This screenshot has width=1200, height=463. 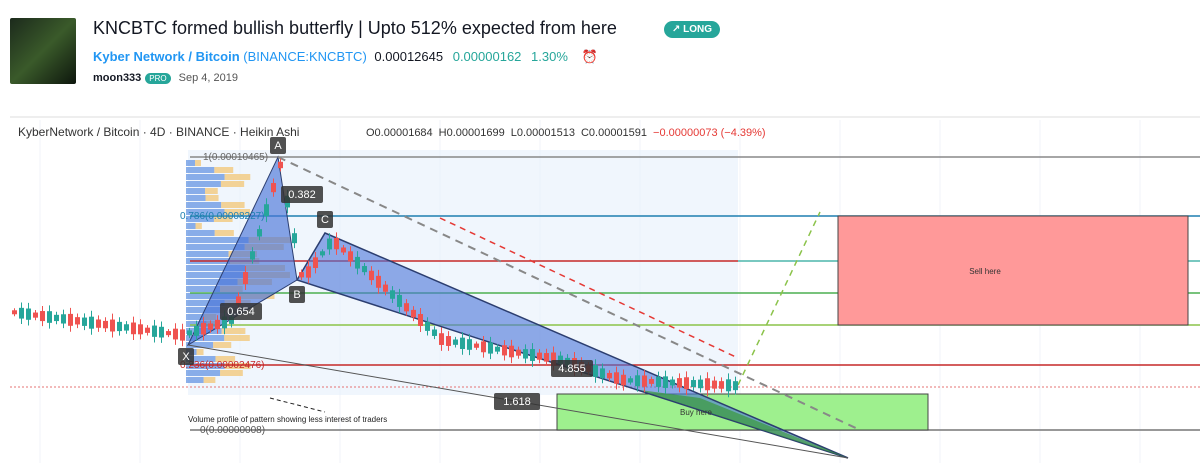 I want to click on pattern-label: B, so click(x=296, y=295).